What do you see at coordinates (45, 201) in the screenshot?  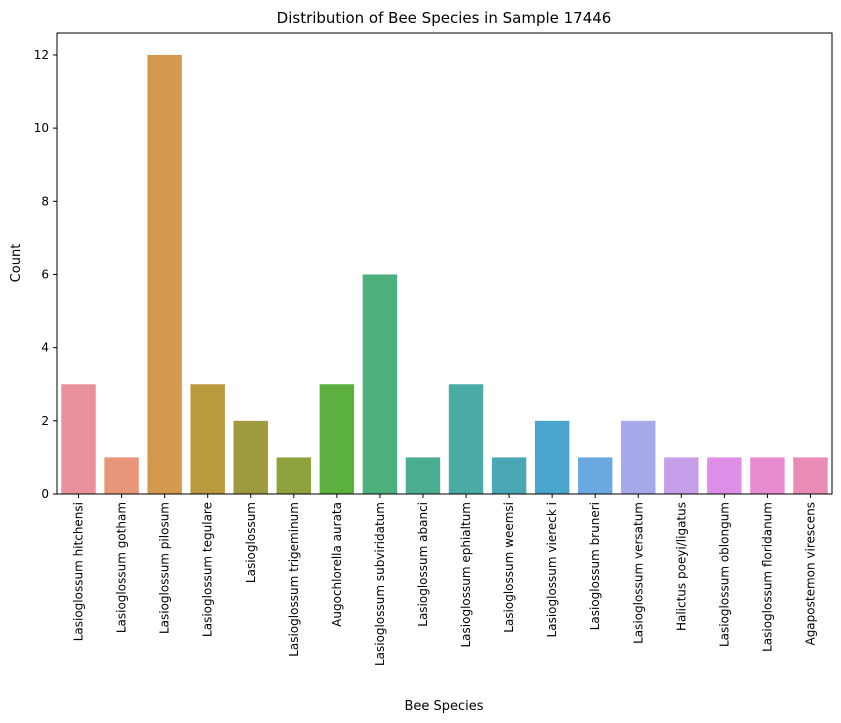 I see `y-tick-label: 8` at bounding box center [45, 201].